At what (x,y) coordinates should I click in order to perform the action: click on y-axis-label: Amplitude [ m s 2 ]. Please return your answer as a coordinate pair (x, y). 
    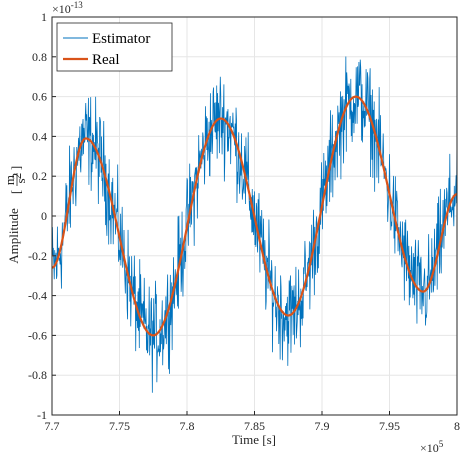
    Looking at the image, I should click on (15, 215).